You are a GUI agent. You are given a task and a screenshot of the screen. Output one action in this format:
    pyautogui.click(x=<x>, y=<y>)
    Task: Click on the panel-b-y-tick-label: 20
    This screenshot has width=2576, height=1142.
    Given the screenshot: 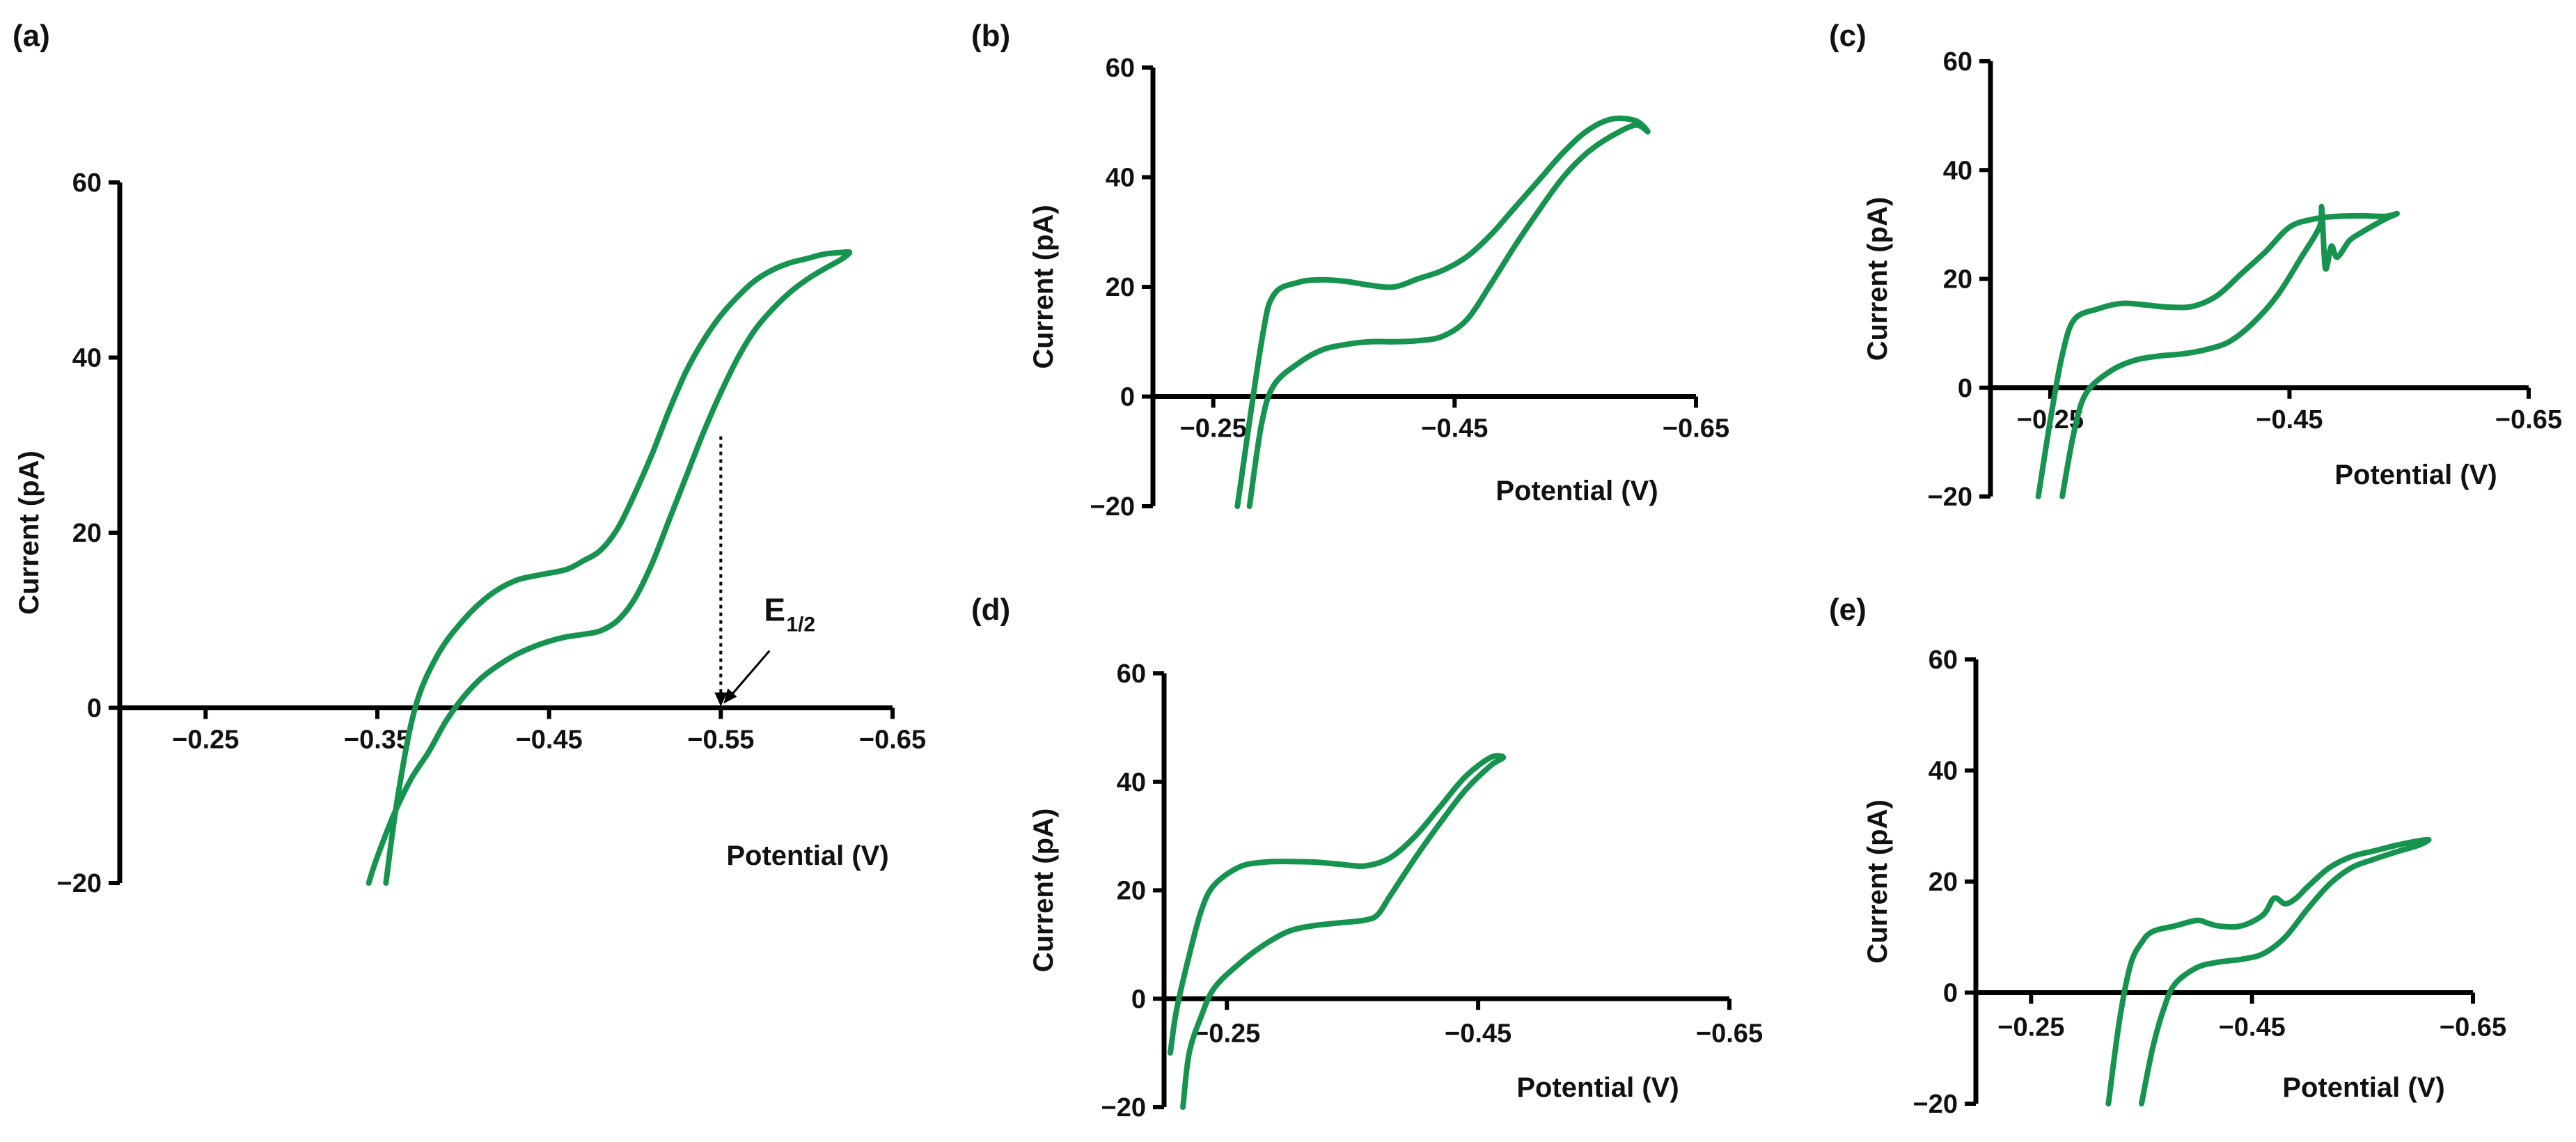 What is the action you would take?
    pyautogui.click(x=1120, y=287)
    